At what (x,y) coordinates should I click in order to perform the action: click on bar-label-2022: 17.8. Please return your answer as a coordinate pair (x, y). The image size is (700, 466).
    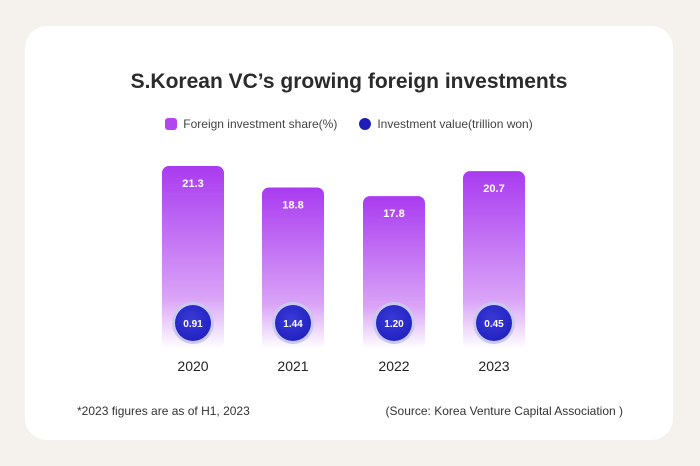
    Looking at the image, I should click on (393, 214).